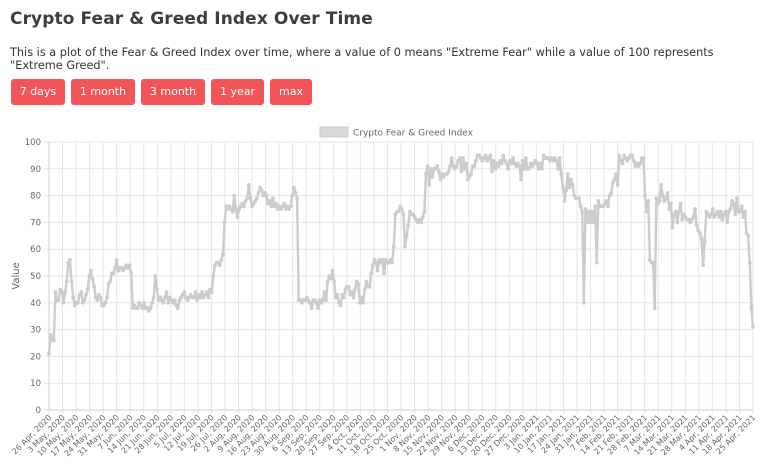 Image resolution: width=768 pixels, height=466 pixels. Describe the element at coordinates (173, 92) in the screenshot. I see `range-3-month-button: 3 month` at that location.